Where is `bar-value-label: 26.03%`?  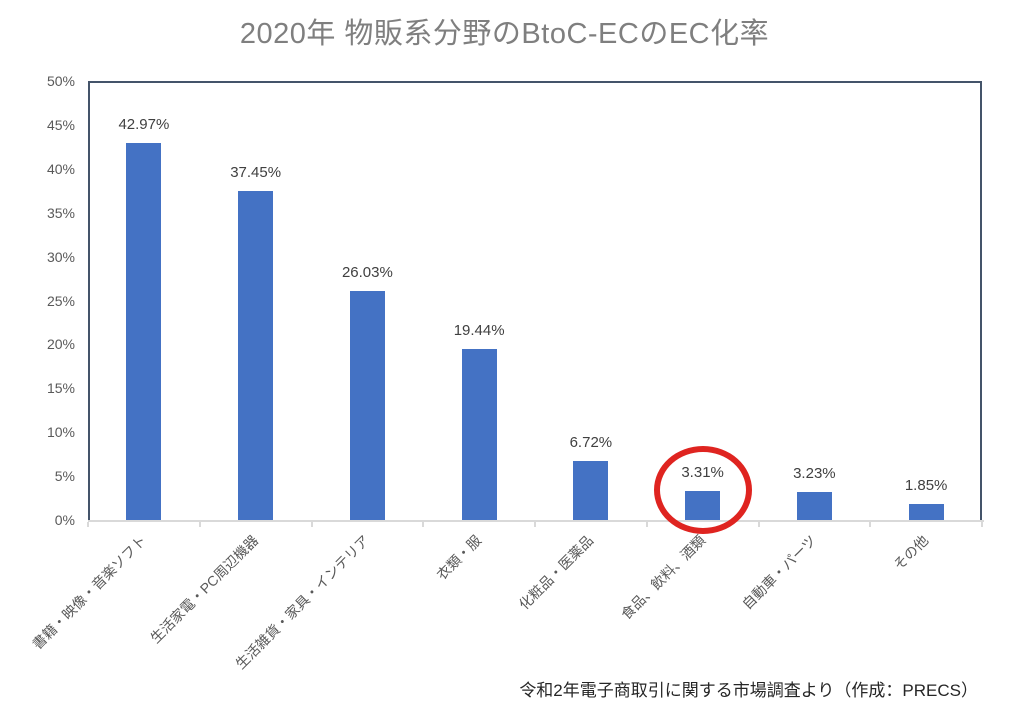 bar-value-label: 26.03% is located at coordinates (367, 273).